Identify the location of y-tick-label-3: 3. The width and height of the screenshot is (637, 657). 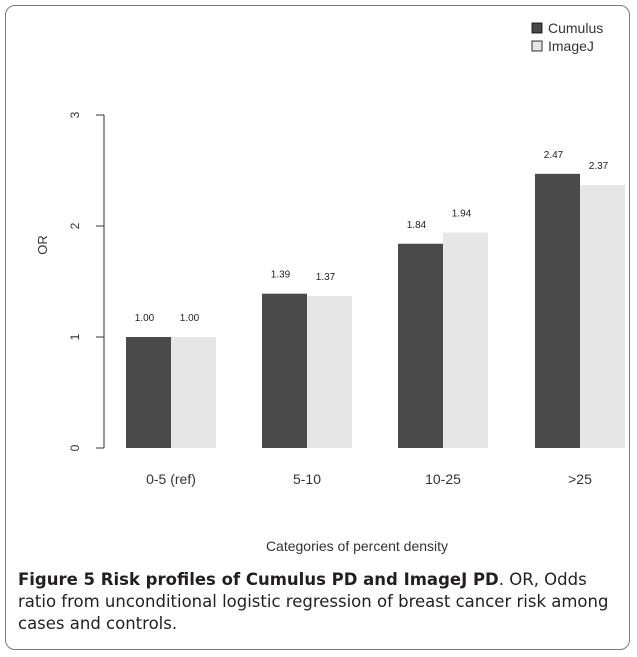
(75, 114).